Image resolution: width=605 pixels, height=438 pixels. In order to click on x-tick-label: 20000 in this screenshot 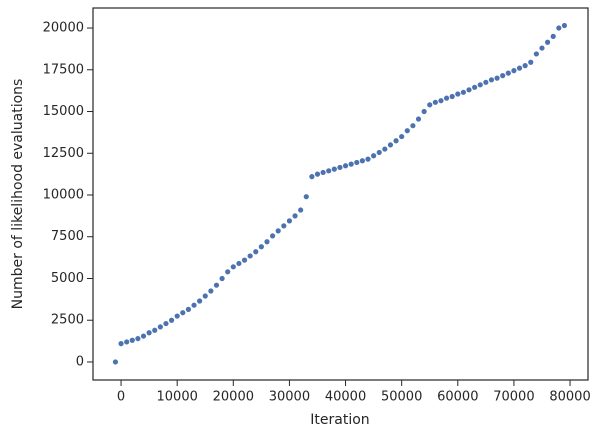, I will do `click(233, 397)`.